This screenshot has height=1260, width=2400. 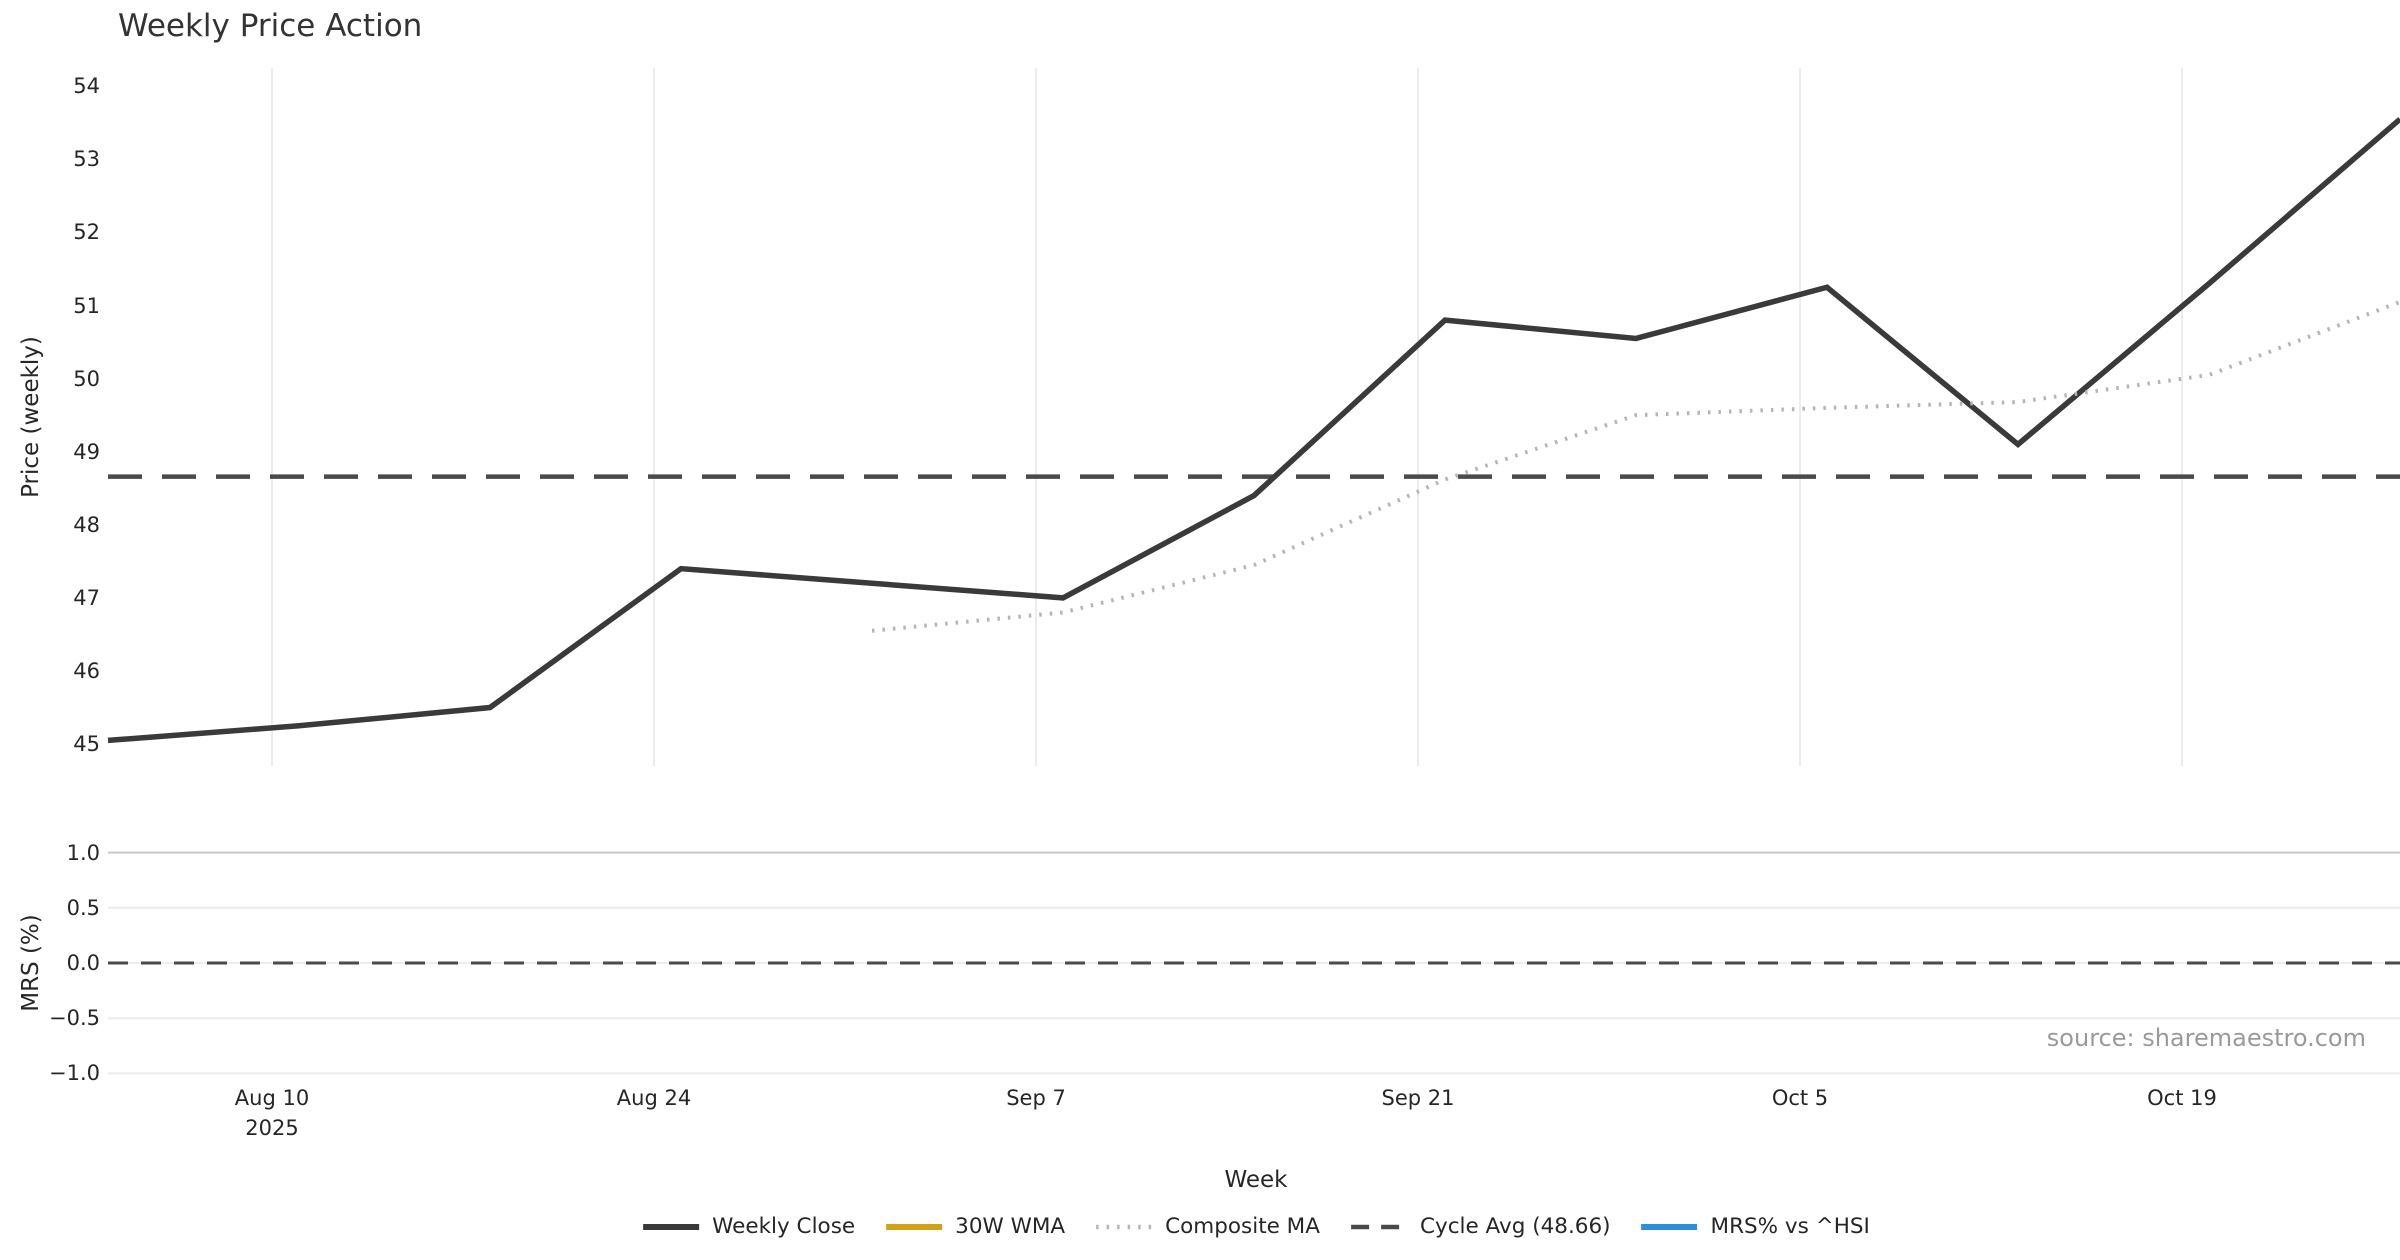 I want to click on mrs-ytick-4: −1.0, so click(x=74, y=1073).